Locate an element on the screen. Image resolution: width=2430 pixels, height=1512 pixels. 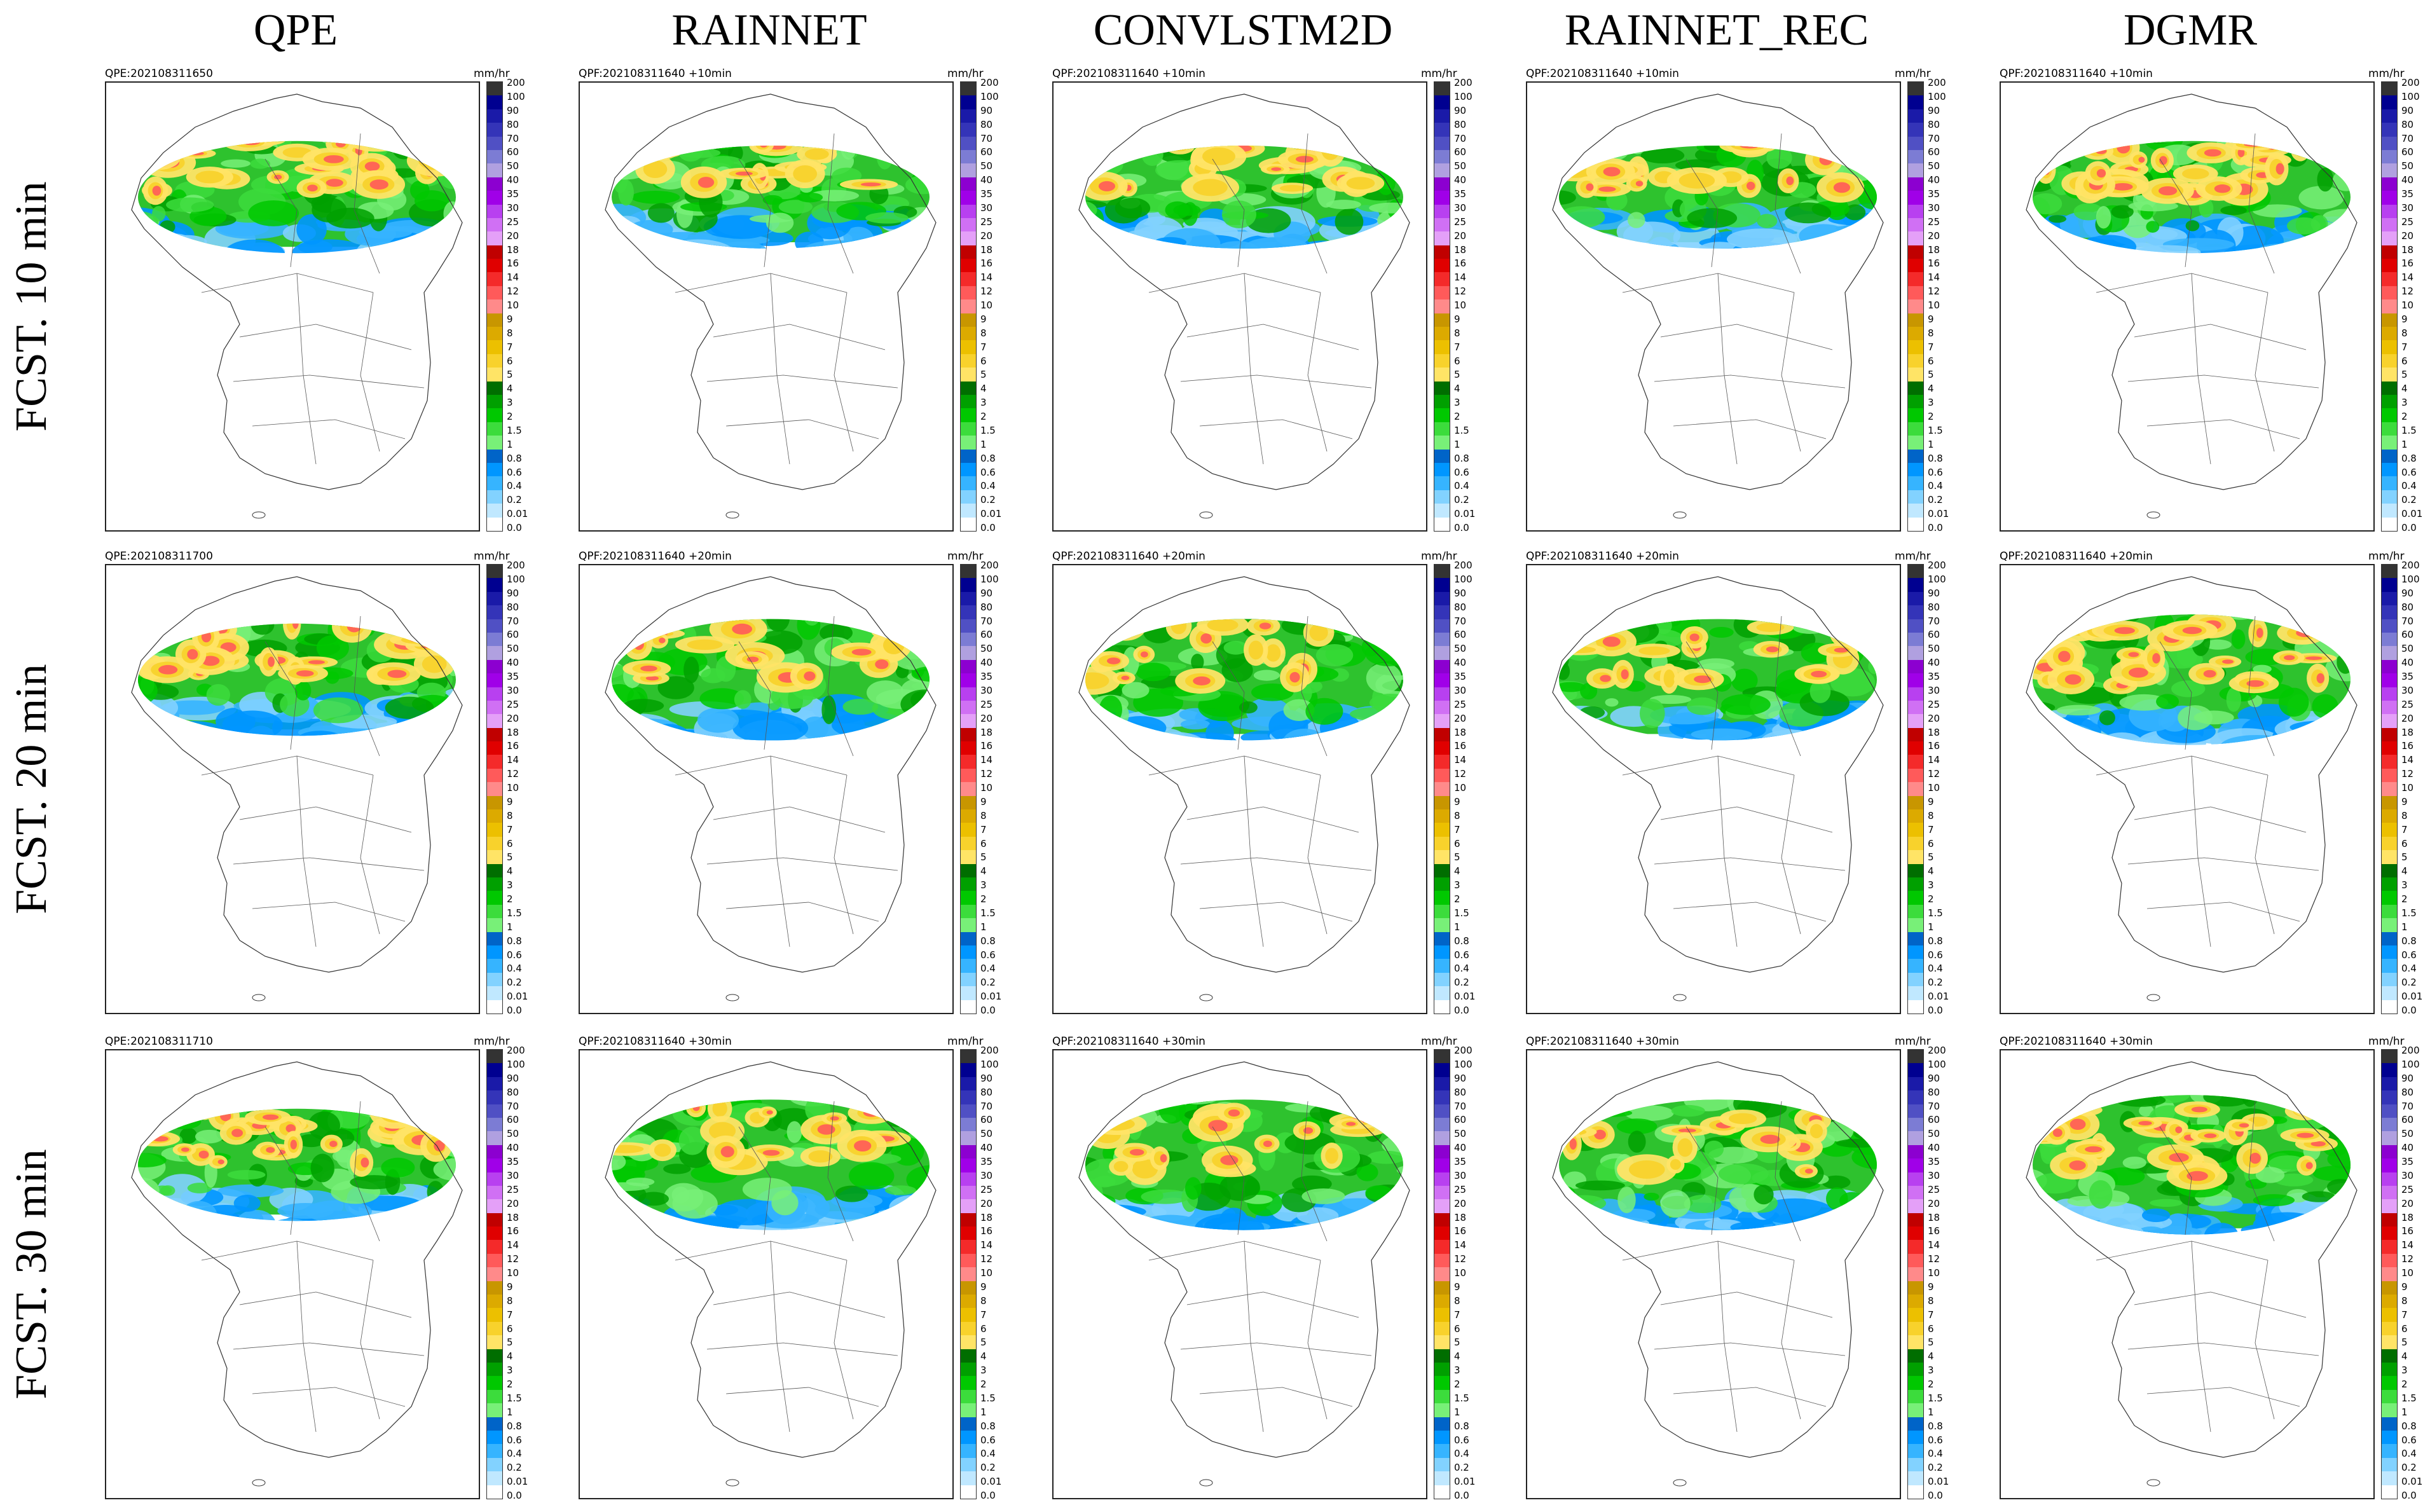
colorbar-tick: 30 is located at coordinates (1460, 690).